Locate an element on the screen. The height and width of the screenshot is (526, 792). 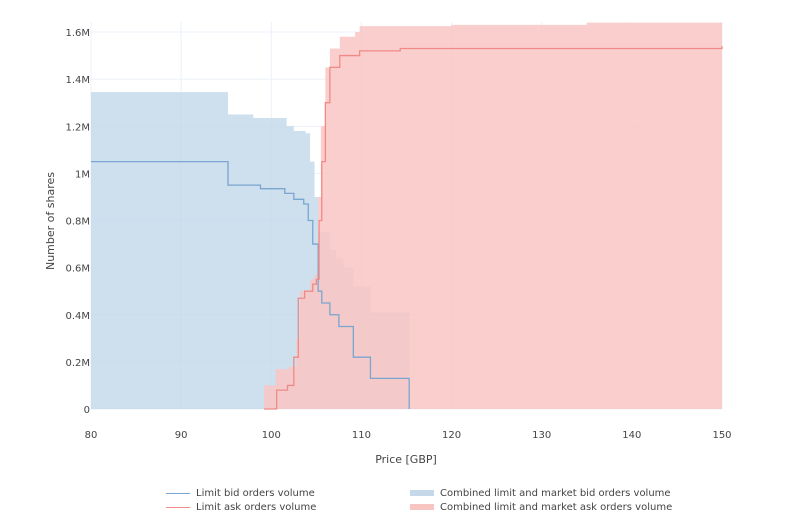
y-tick-label: 0.8M is located at coordinates (77, 222).